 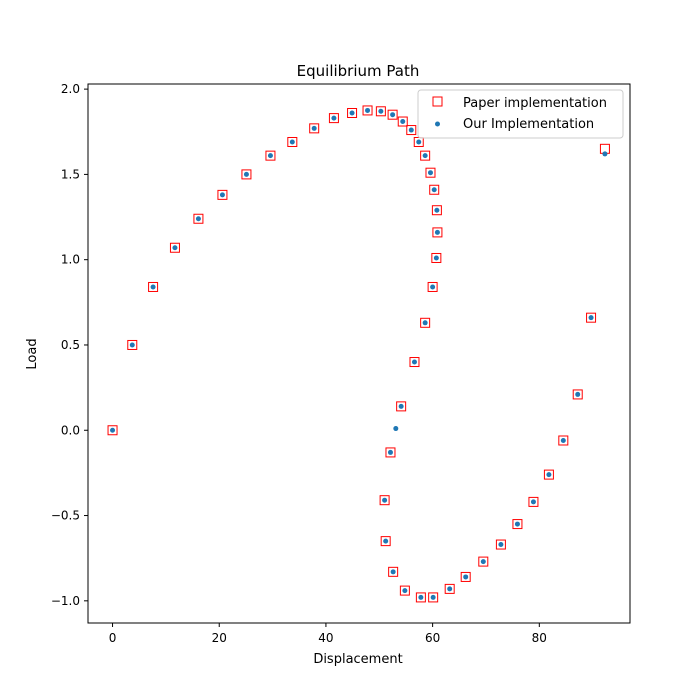 What do you see at coordinates (219, 638) in the screenshot?
I see `x-tick-label: 20` at bounding box center [219, 638].